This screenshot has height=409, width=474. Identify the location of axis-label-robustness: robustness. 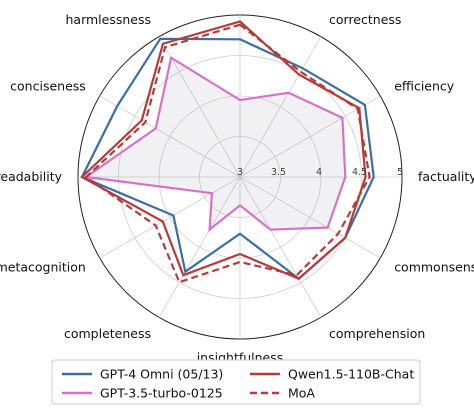
(240, 1).